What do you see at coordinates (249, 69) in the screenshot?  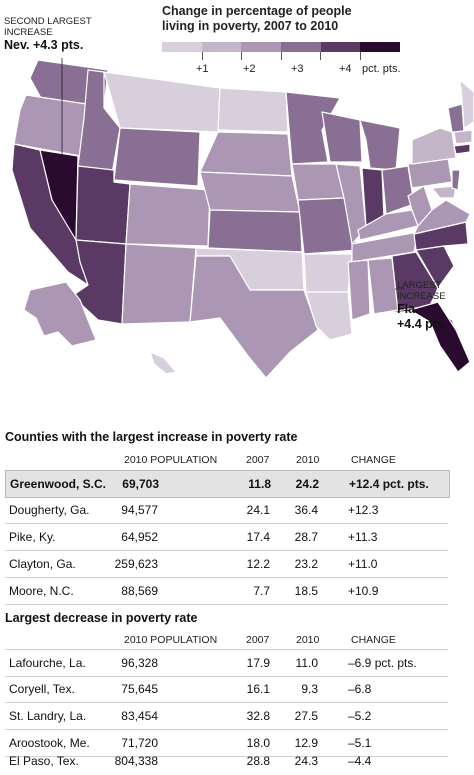 I see `legend-tick-label: +2` at bounding box center [249, 69].